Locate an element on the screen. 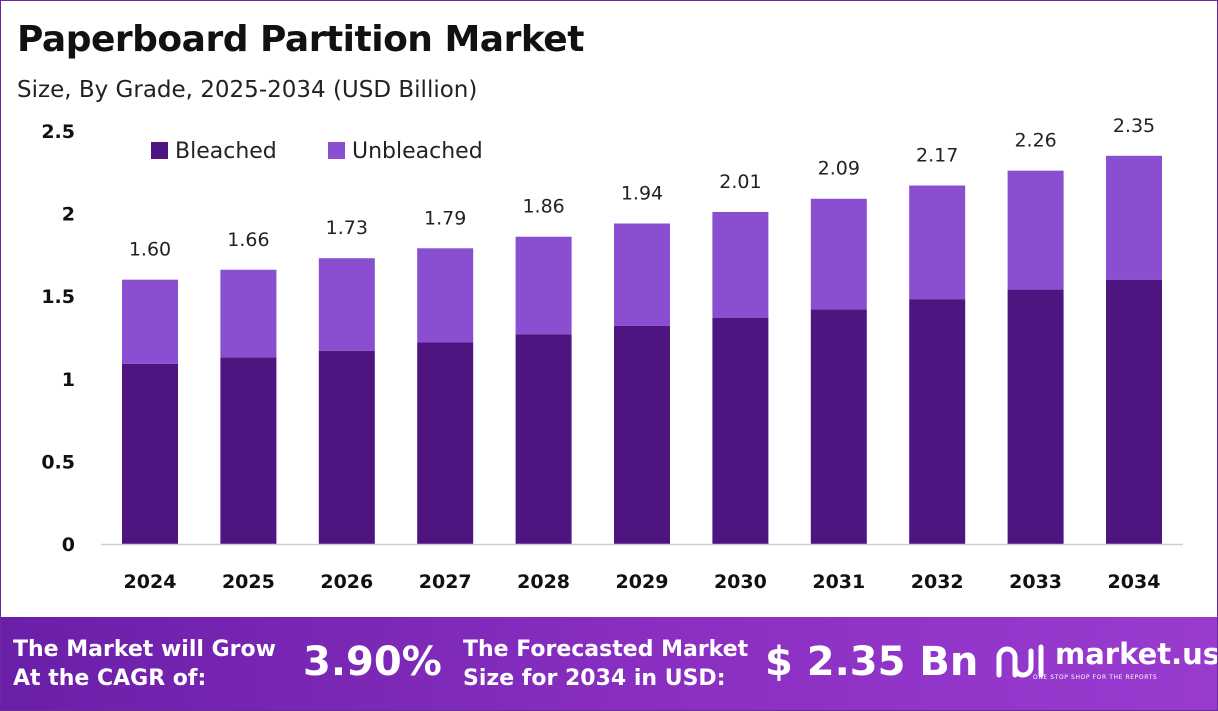  bar-bleached-2024 is located at coordinates (150, 453).